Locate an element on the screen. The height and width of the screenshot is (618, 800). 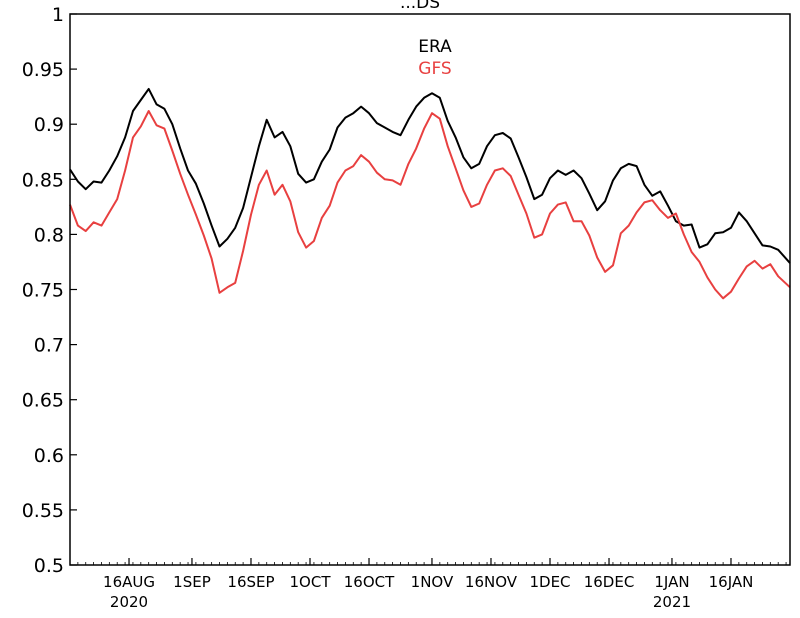
y-tick-label: 0.55 is located at coordinates (43, 511).